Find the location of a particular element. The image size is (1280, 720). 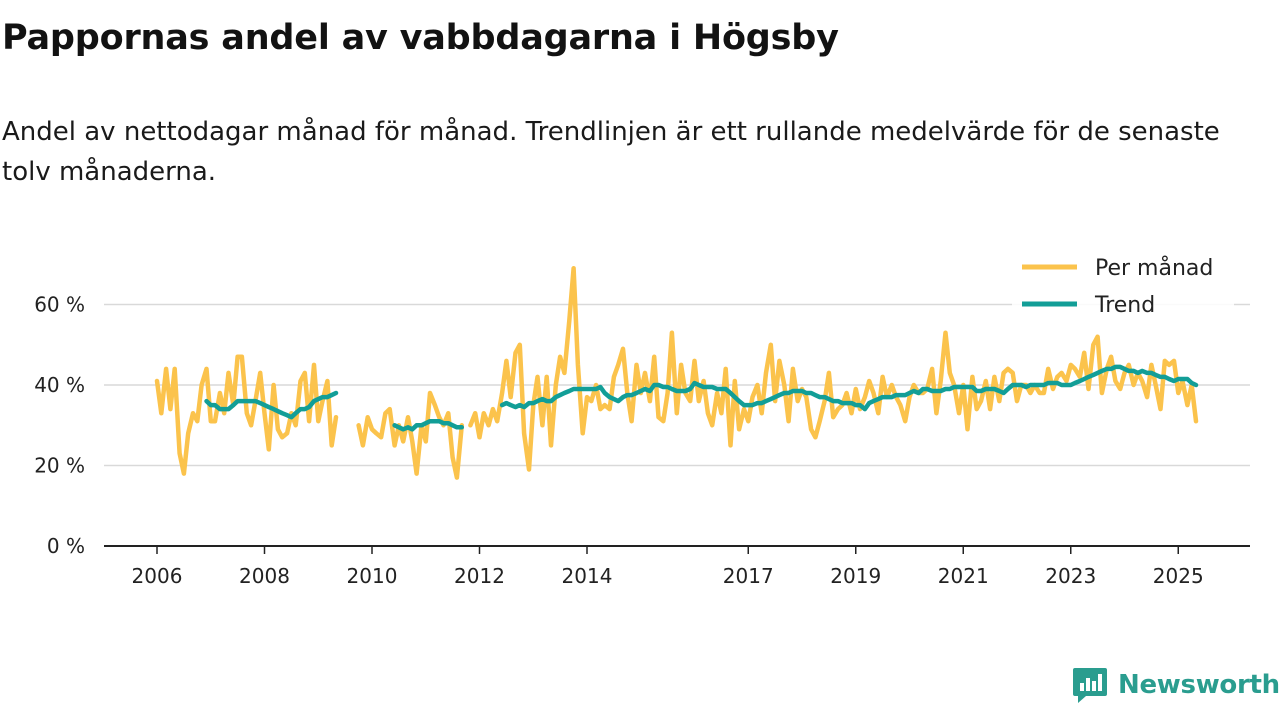

y-tick-label: 60 % is located at coordinates (59, 305).